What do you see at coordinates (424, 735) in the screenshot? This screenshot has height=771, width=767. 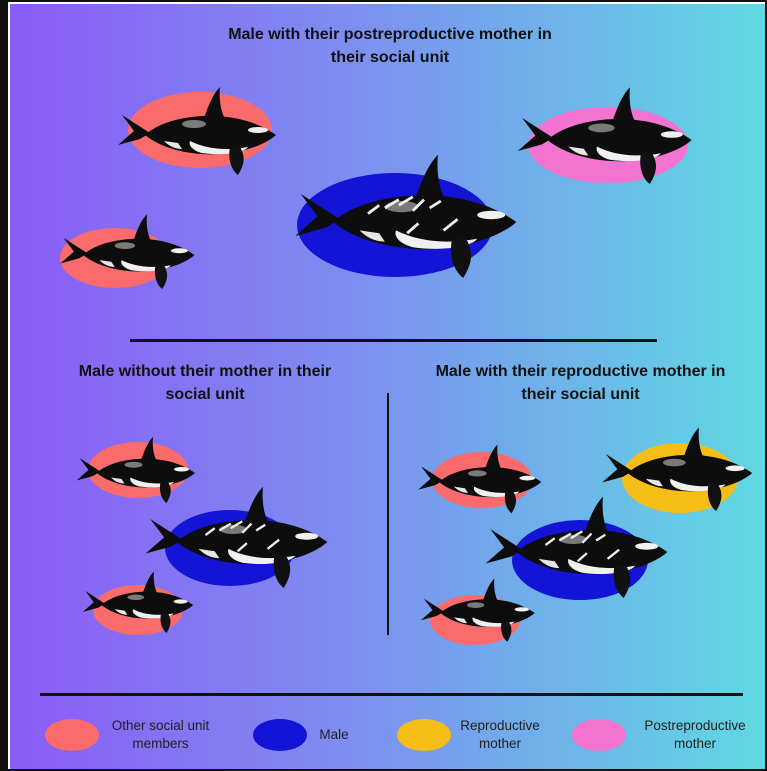 I see `legend-swatch-reproductive` at bounding box center [424, 735].